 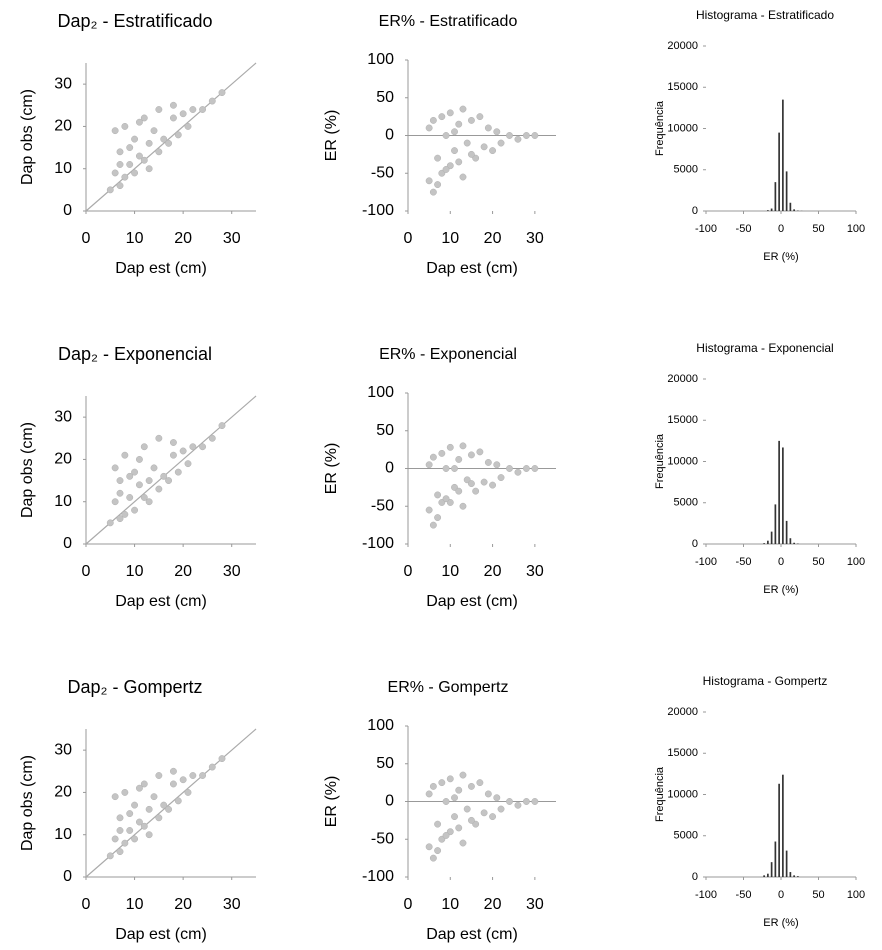 What do you see at coordinates (448, 687) in the screenshot?
I see `chart-title: ER% - Gompertz` at bounding box center [448, 687].